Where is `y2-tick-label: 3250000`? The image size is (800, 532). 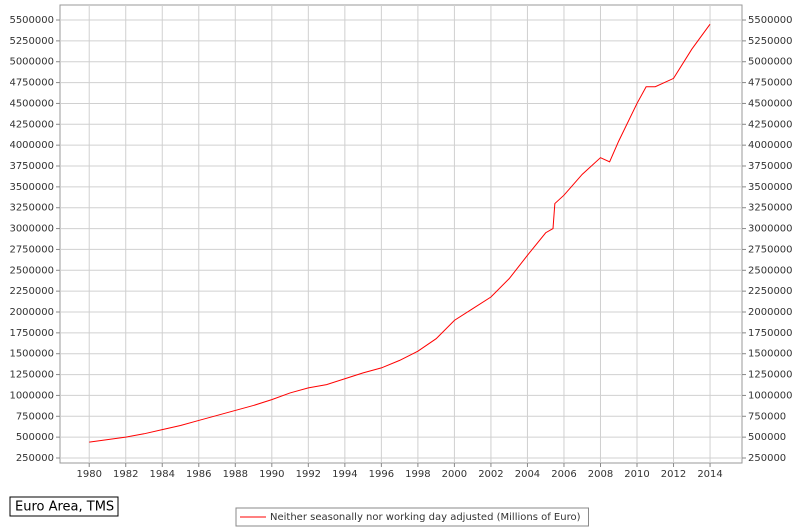 y2-tick-label: 3250000 is located at coordinates (770, 208).